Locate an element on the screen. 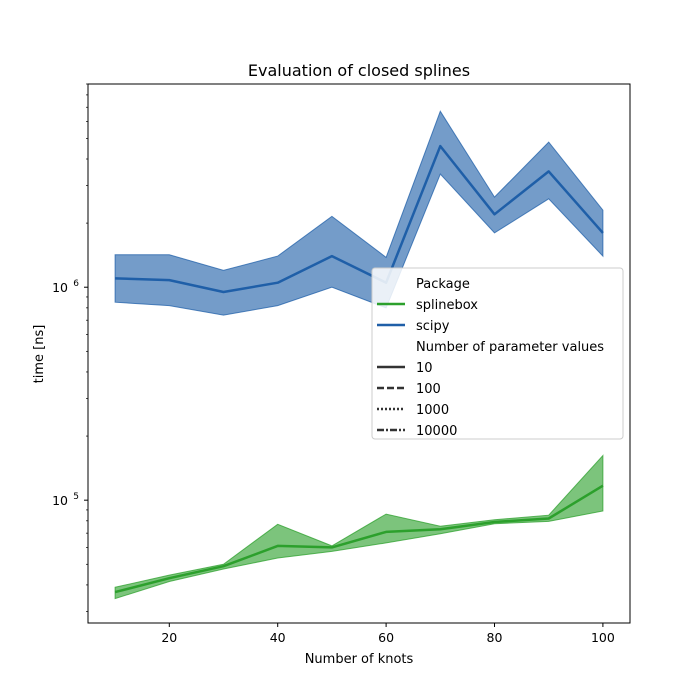 The height and width of the screenshot is (700, 700). x-axis: 20 40 60 80 100 is located at coordinates (388, 634).